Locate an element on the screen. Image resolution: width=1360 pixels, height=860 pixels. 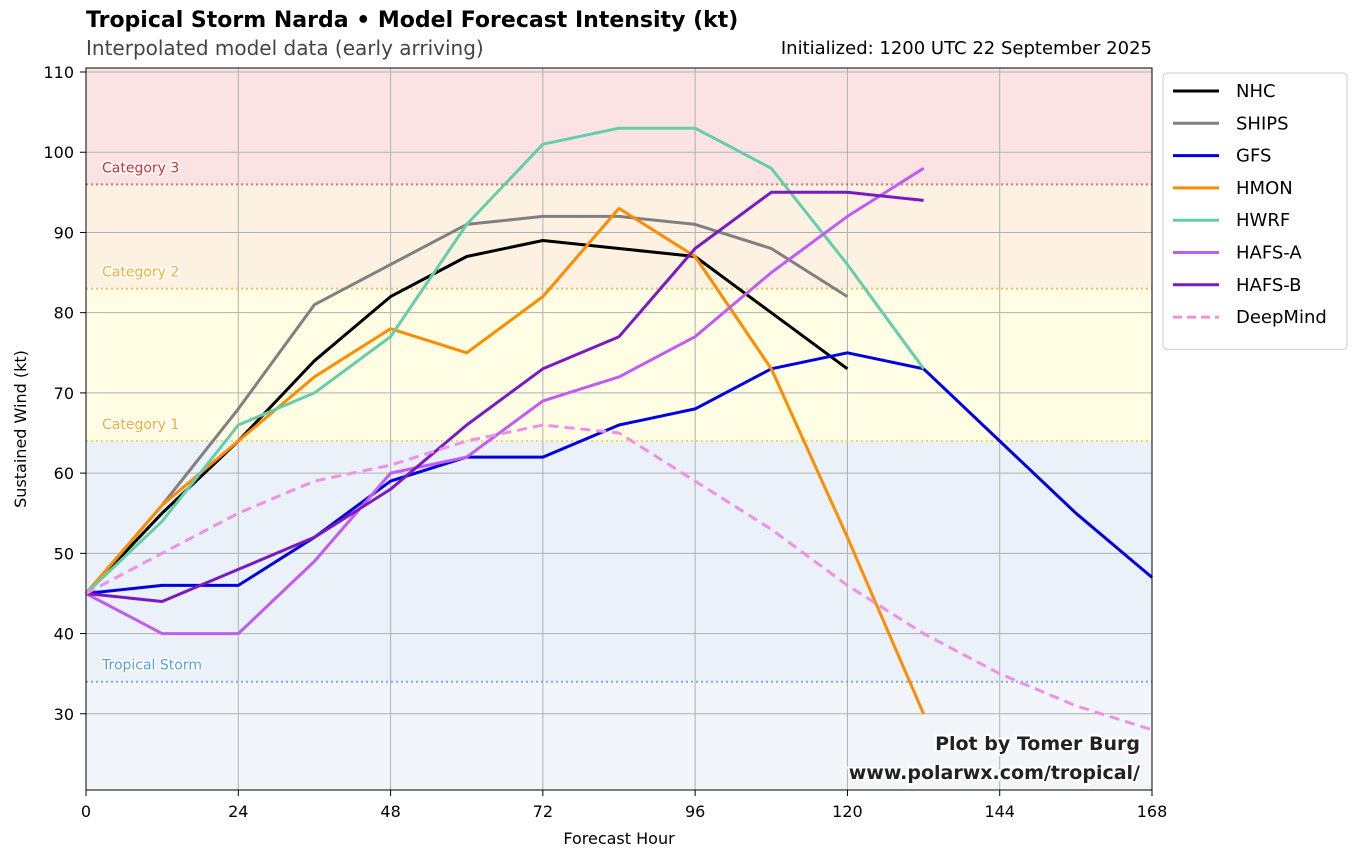
y-tick-label: 60 is located at coordinates (64, 473).